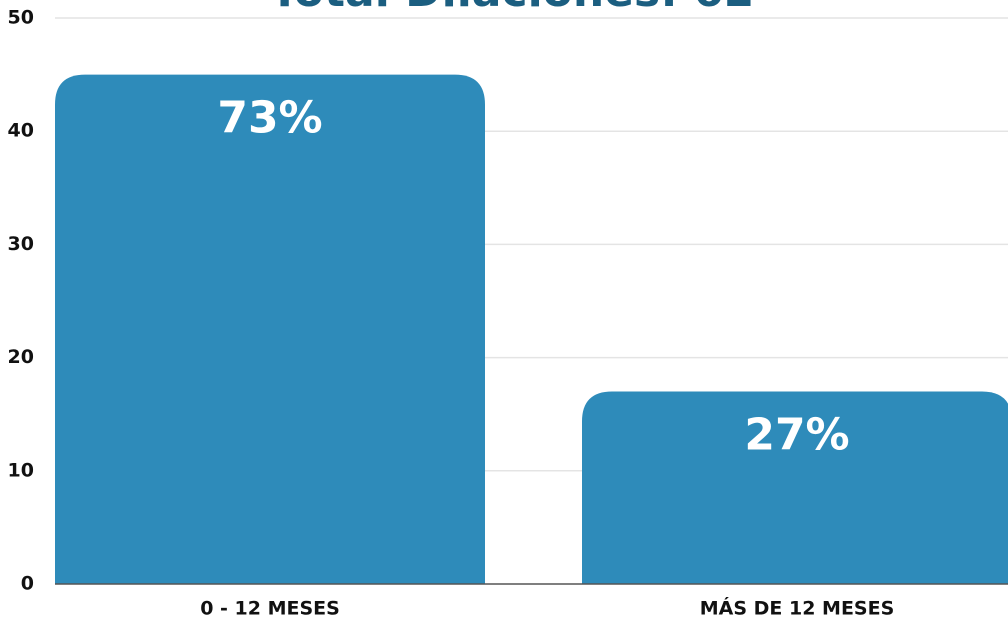 This screenshot has width=1008, height=623. Describe the element at coordinates (270, 609) in the screenshot. I see `x-tick-label: 0 - 12 MESES` at that location.